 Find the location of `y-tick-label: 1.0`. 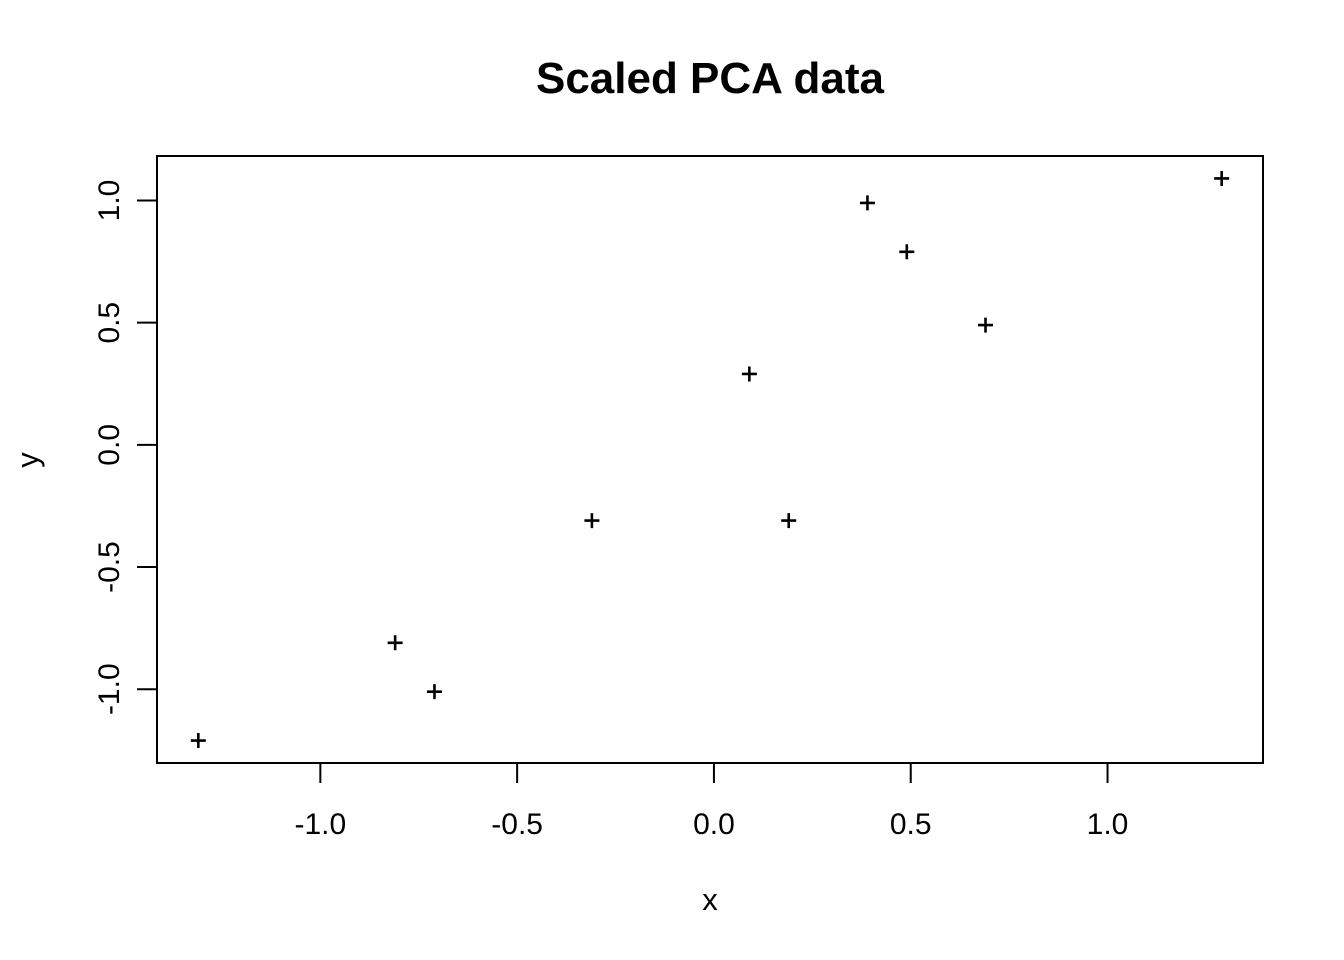

y-tick-label: 1.0 is located at coordinates (109, 201).